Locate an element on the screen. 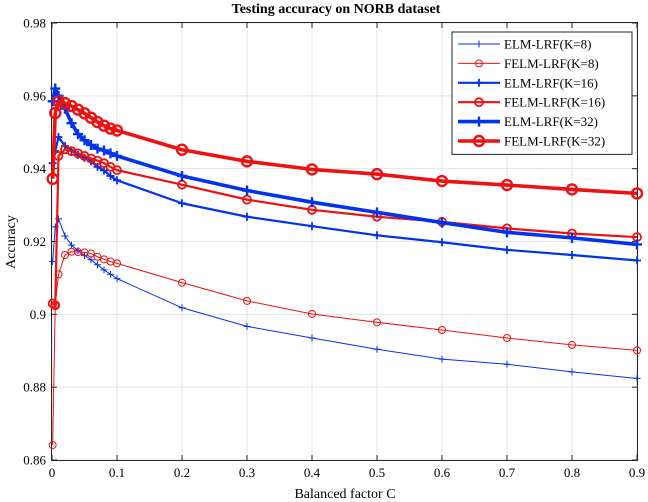 Image resolution: width=648 pixels, height=502 pixels. legend-label: ELM-LRF(K=32) is located at coordinates (551, 121).